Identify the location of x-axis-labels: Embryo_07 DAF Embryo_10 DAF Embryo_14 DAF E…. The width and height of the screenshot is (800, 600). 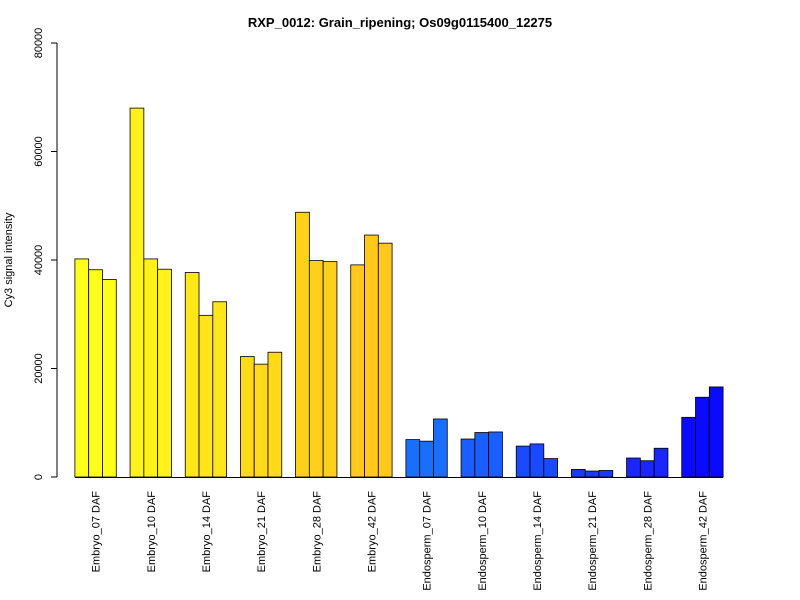
(400, 541).